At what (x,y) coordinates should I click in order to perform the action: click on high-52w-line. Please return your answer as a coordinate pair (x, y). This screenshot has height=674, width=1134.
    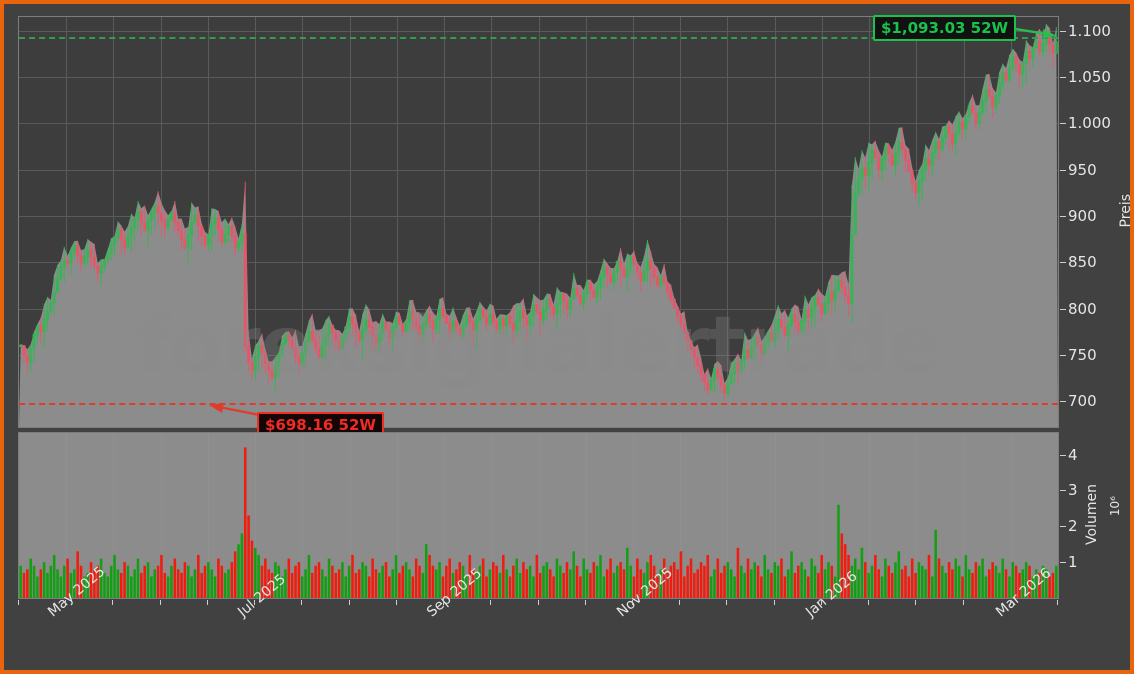
    Looking at the image, I should click on (538, 38).